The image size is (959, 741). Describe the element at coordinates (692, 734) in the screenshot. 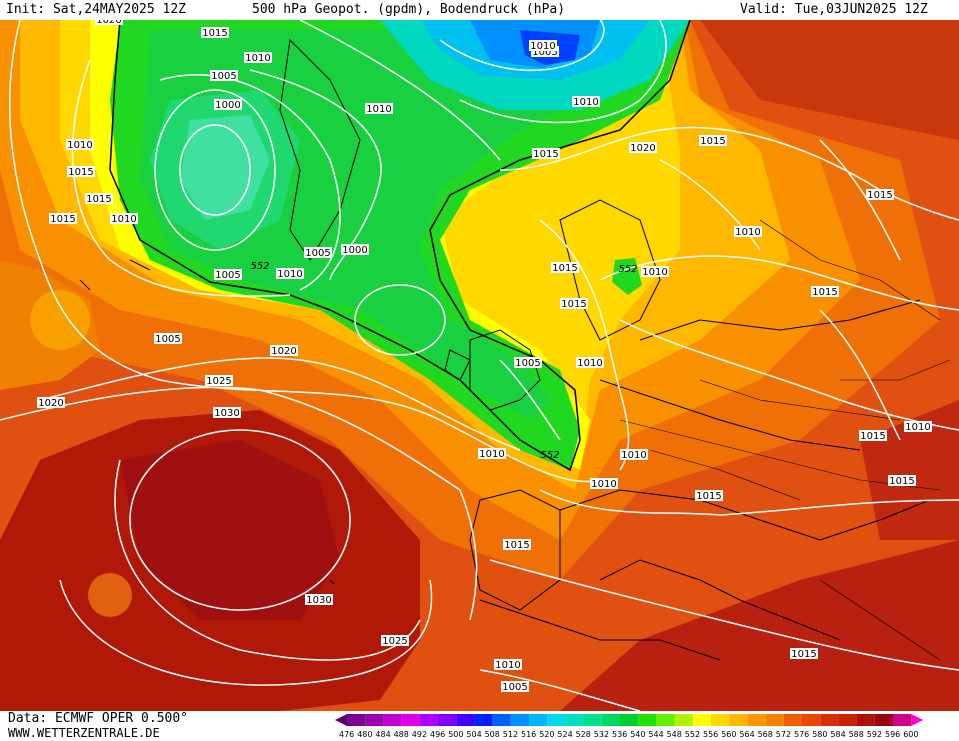

I see `legend-tick-label: 552` at that location.